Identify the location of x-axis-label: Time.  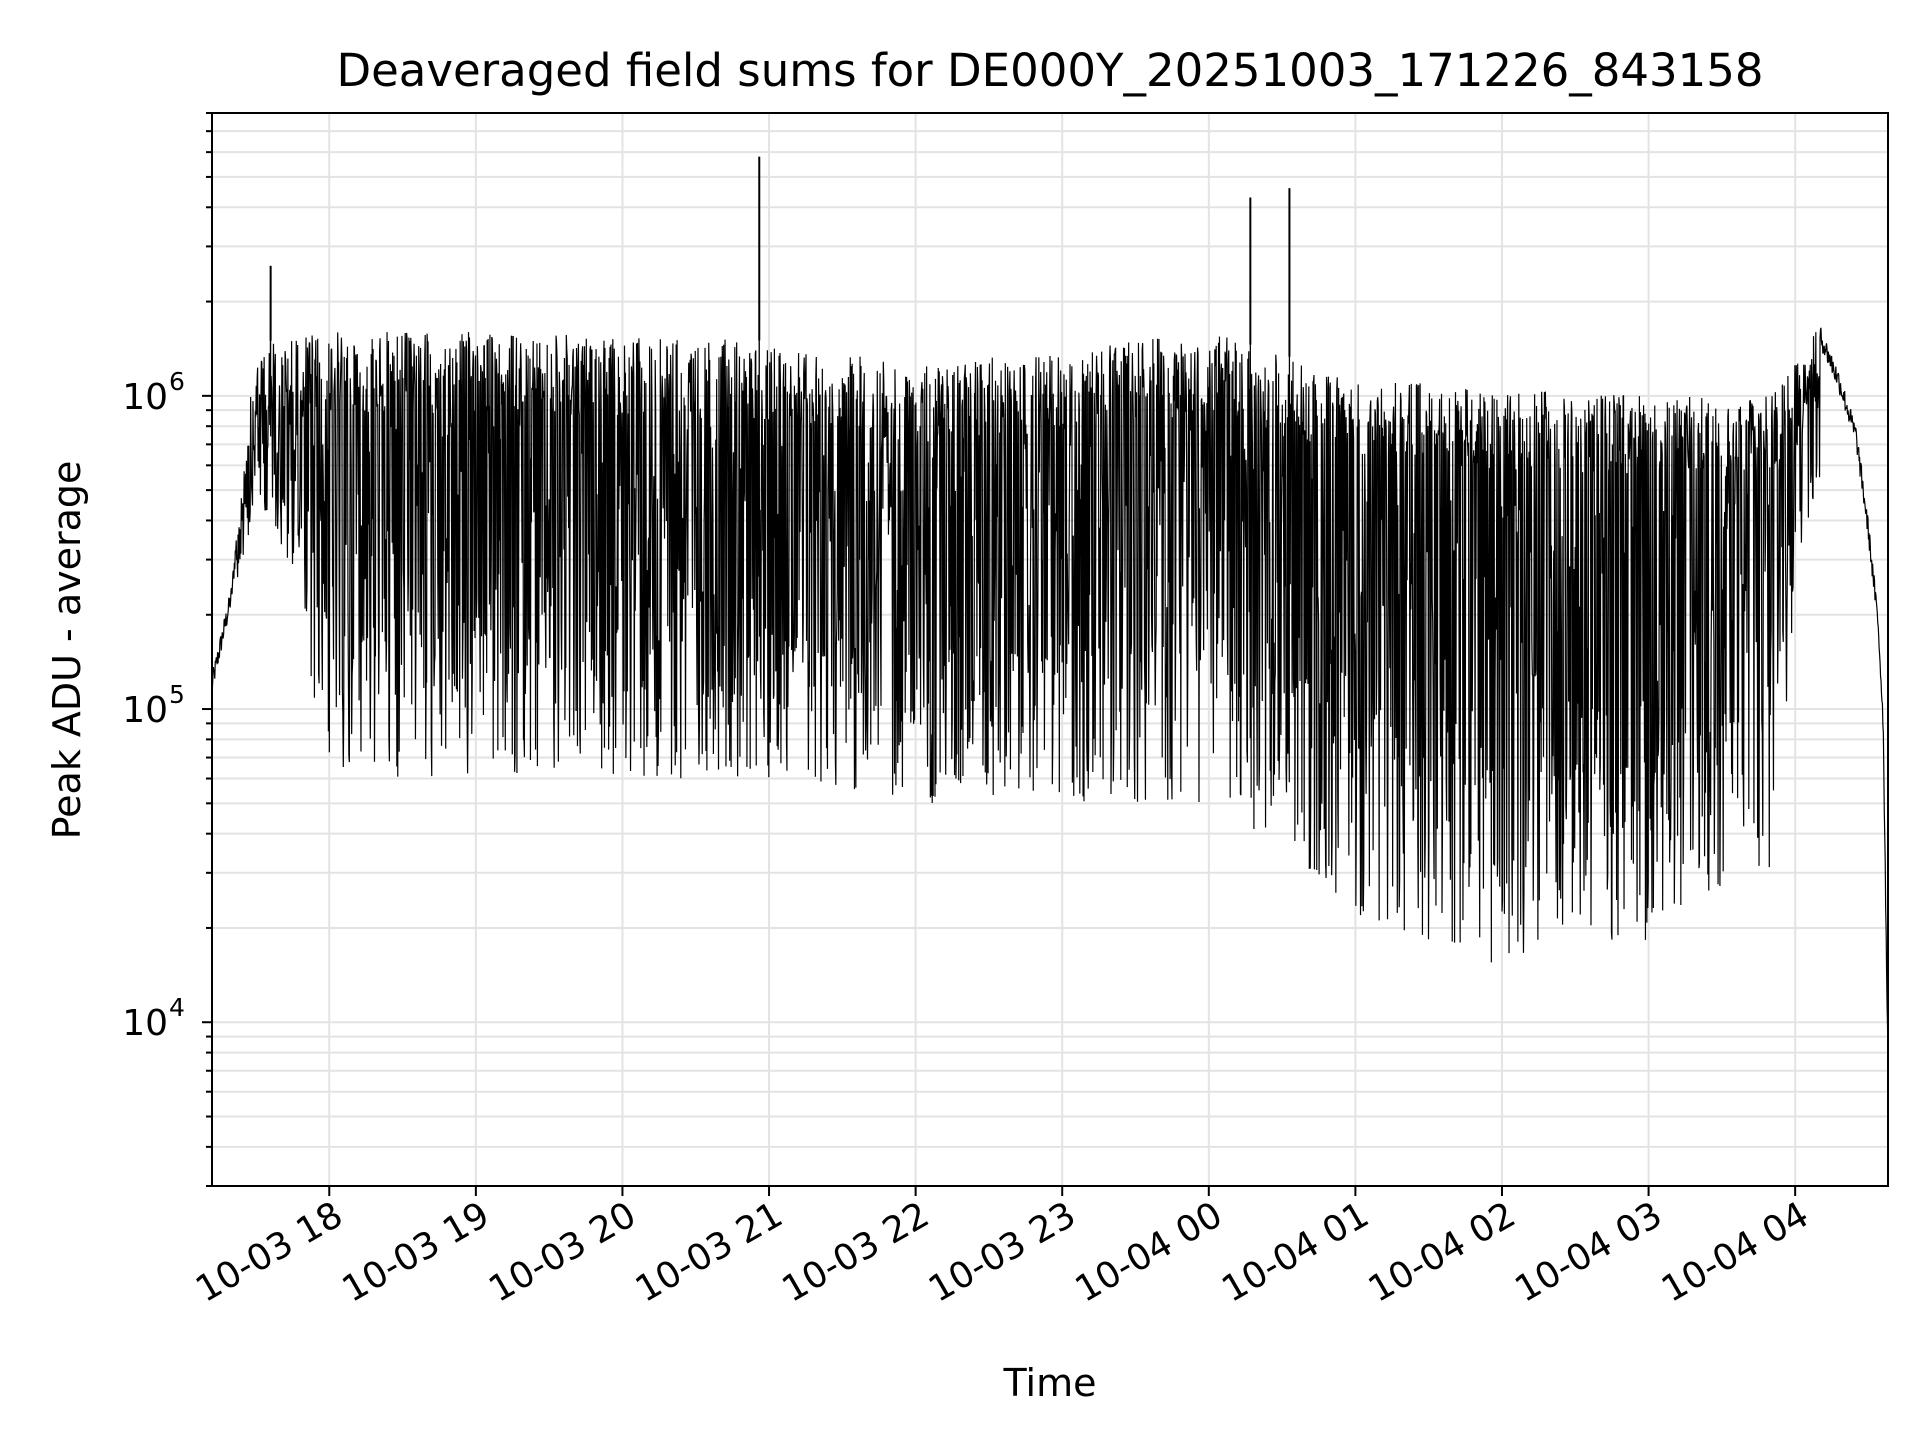
(1050, 1383).